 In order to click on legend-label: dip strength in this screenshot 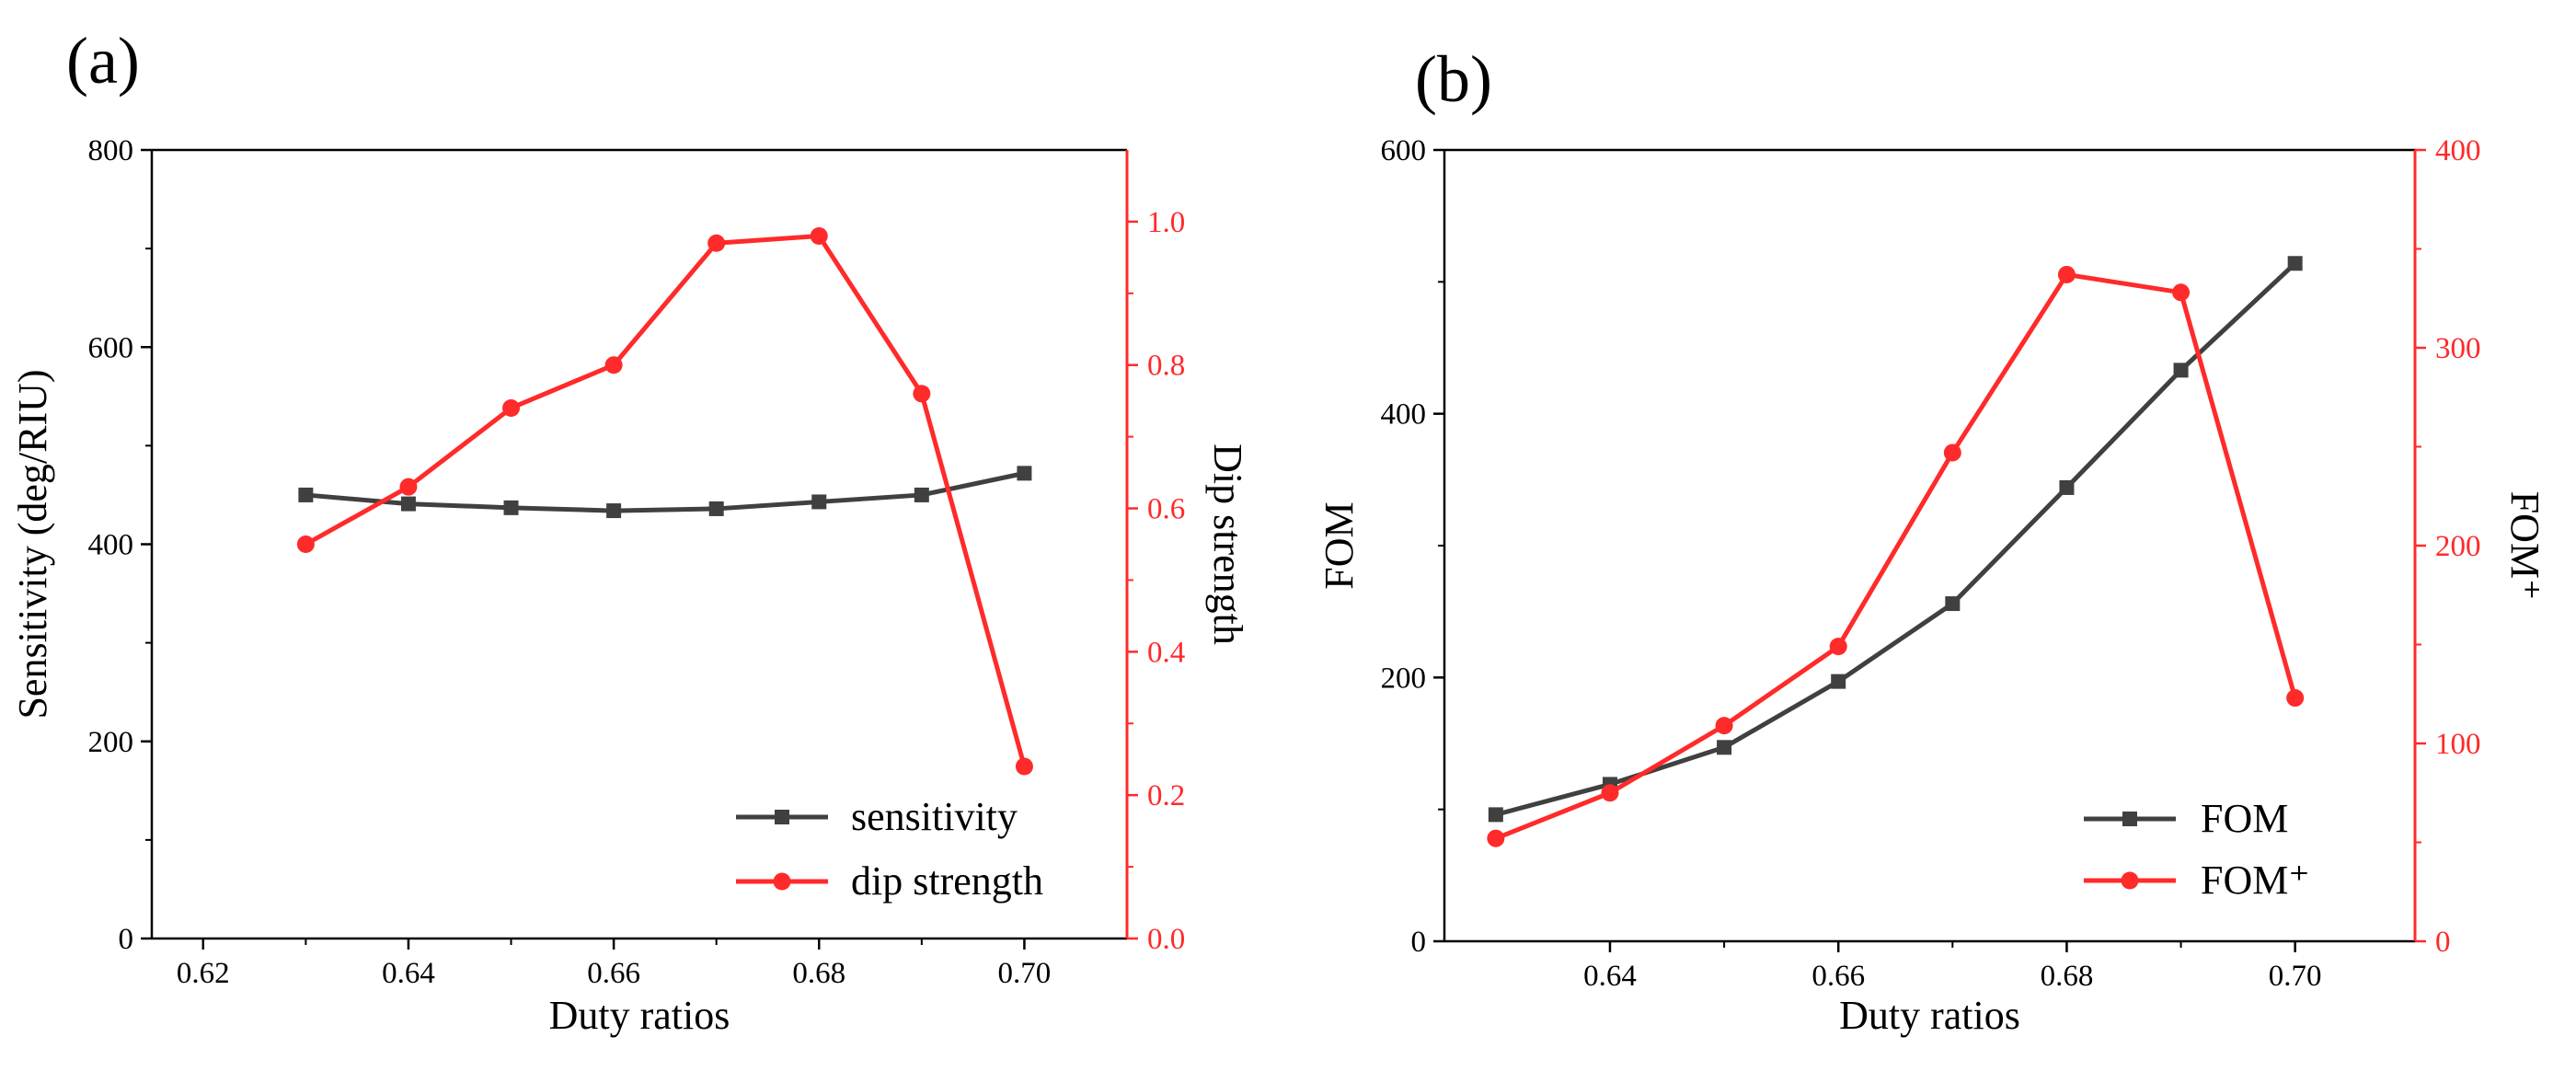, I will do `click(947, 881)`.